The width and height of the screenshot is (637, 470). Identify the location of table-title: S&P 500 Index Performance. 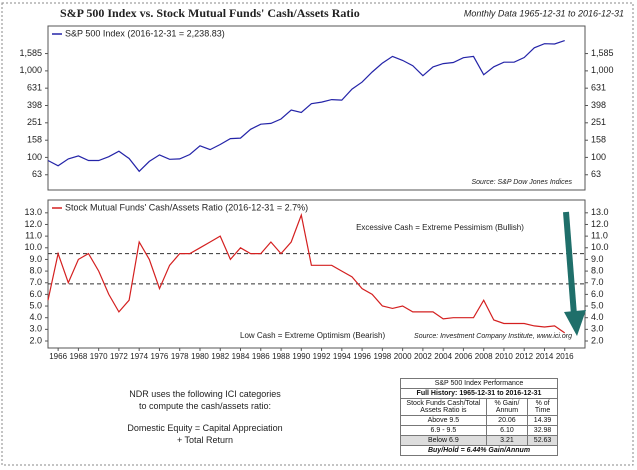
(479, 383).